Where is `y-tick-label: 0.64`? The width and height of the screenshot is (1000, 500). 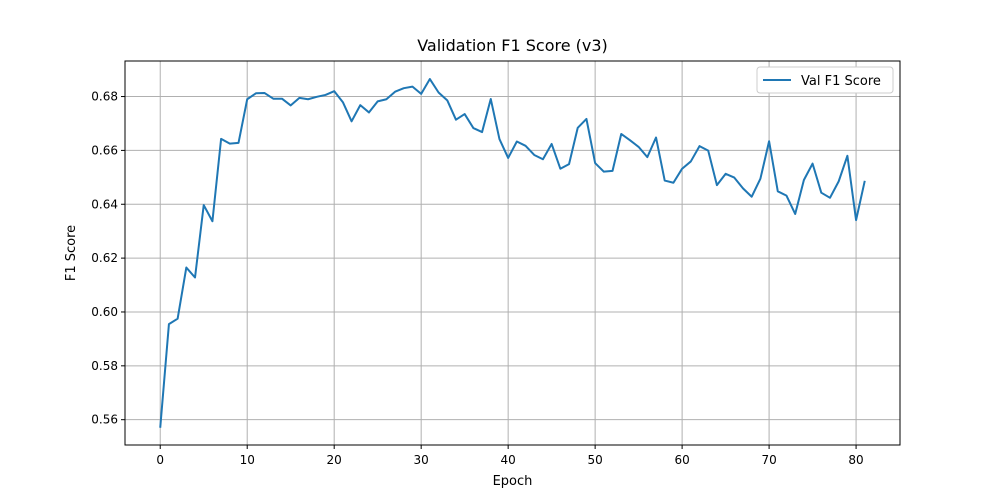
y-tick-label: 0.64 is located at coordinates (104, 204).